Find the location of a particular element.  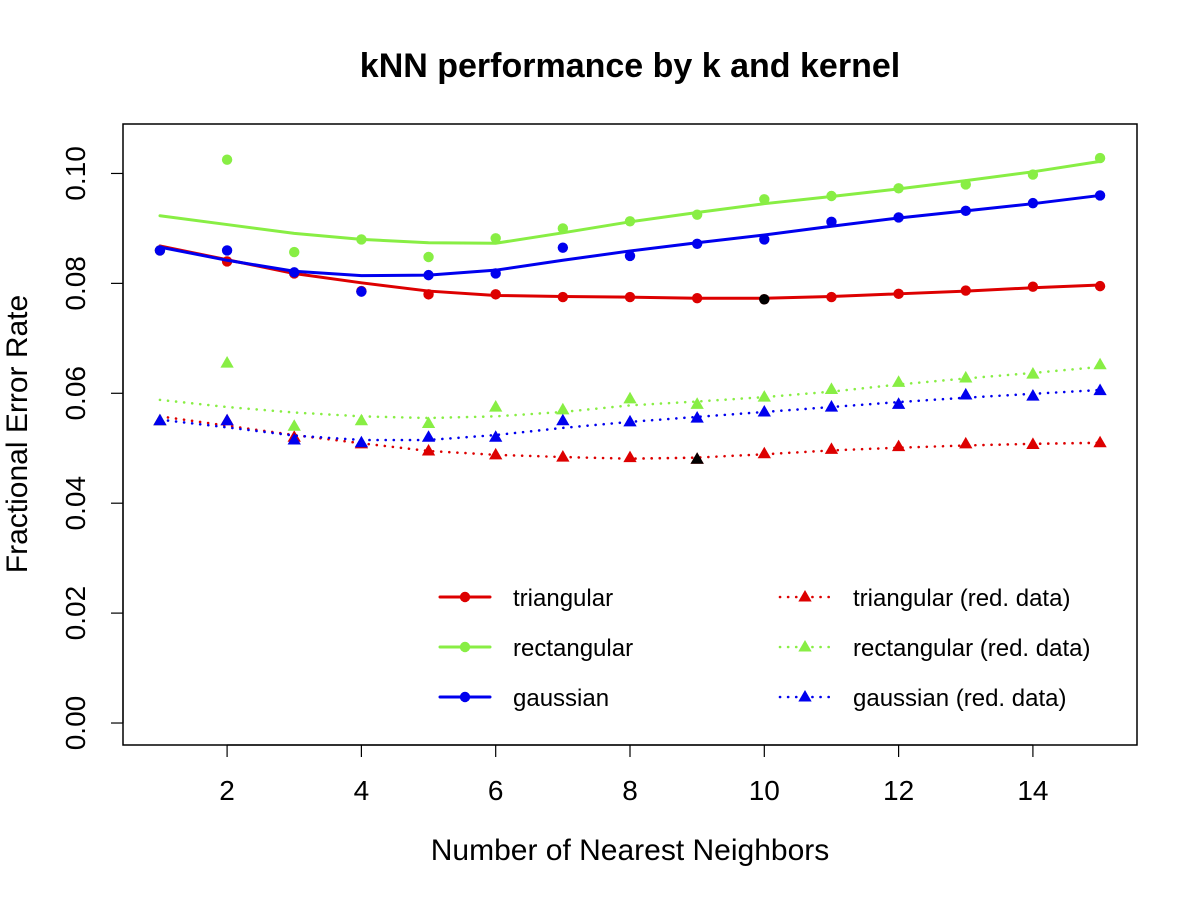

y-tick-label-5: 0.10 is located at coordinates (75, 173).